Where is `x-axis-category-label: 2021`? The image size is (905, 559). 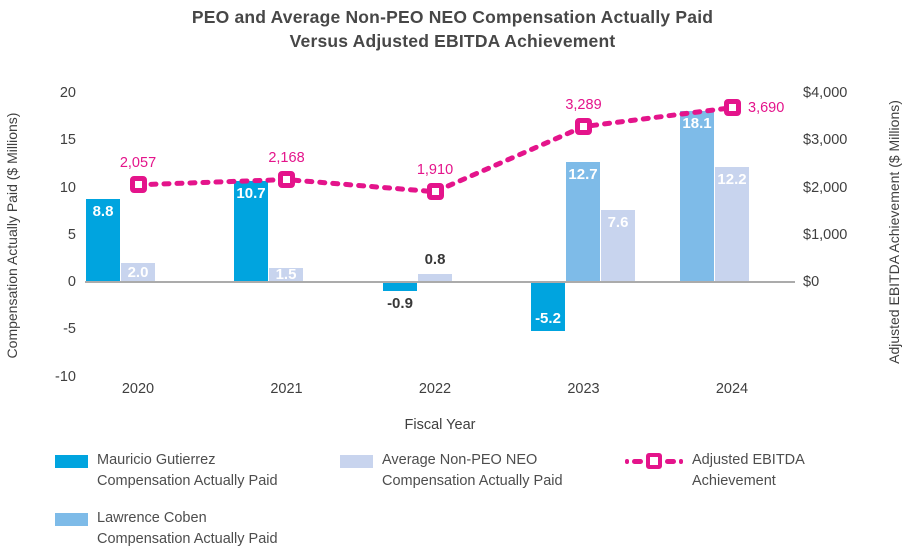 x-axis-category-label: 2021 is located at coordinates (286, 389).